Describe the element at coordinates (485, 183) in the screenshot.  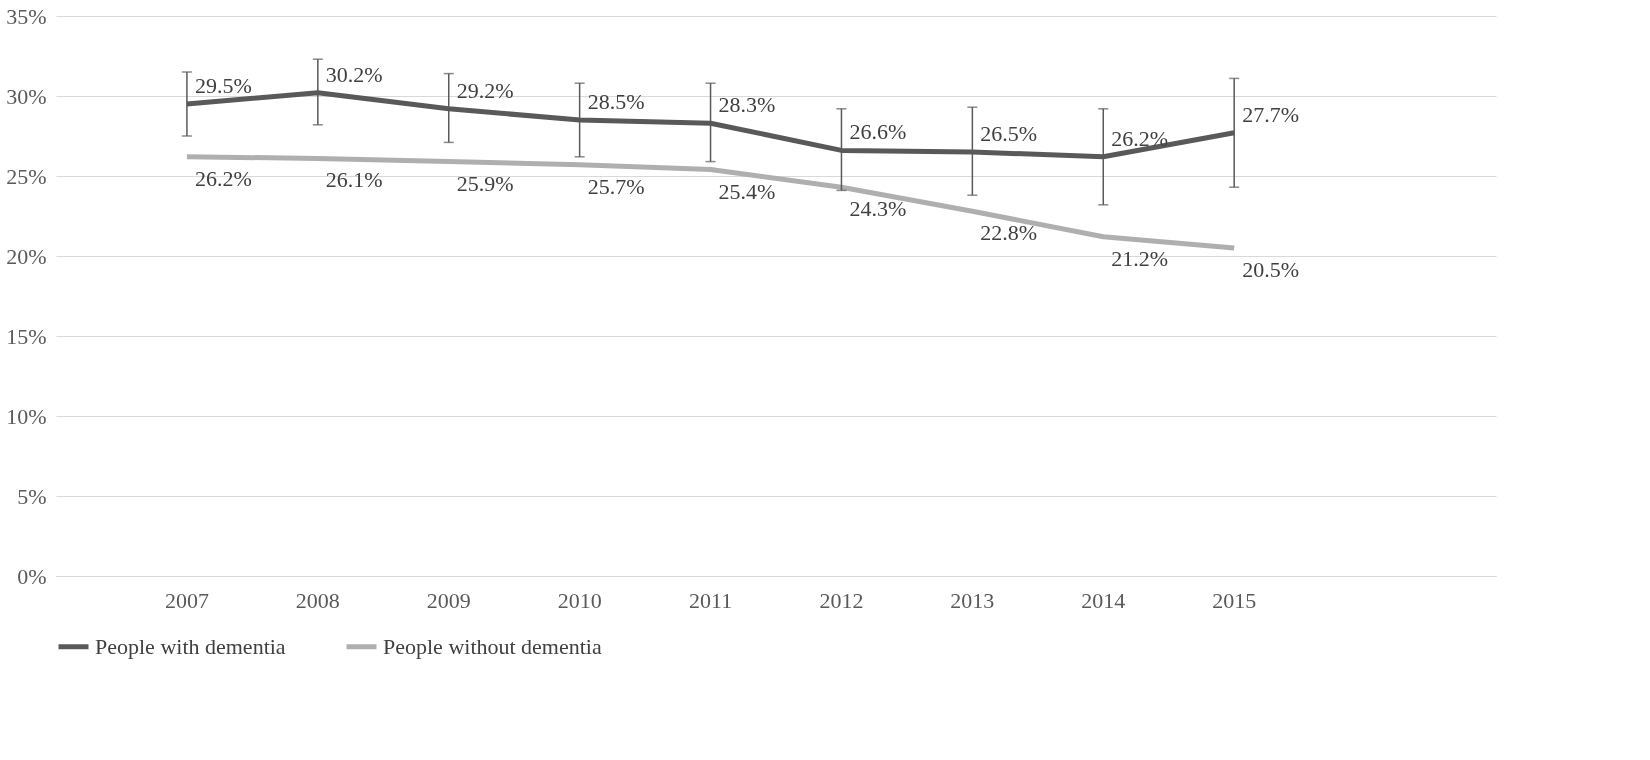
I see `data-label: 25.9%` at that location.